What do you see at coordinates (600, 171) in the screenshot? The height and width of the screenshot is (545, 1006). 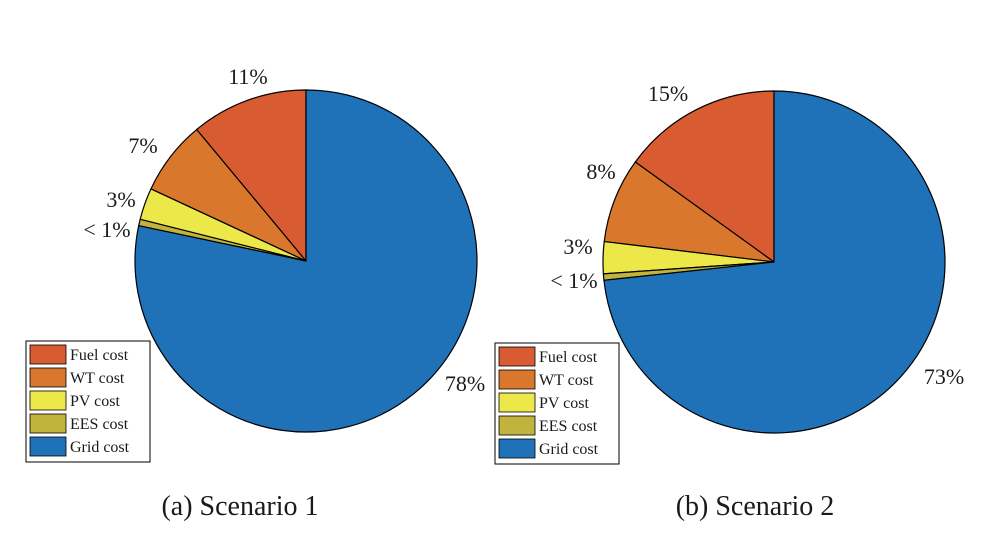 I see `slice-label: 8%` at bounding box center [600, 171].